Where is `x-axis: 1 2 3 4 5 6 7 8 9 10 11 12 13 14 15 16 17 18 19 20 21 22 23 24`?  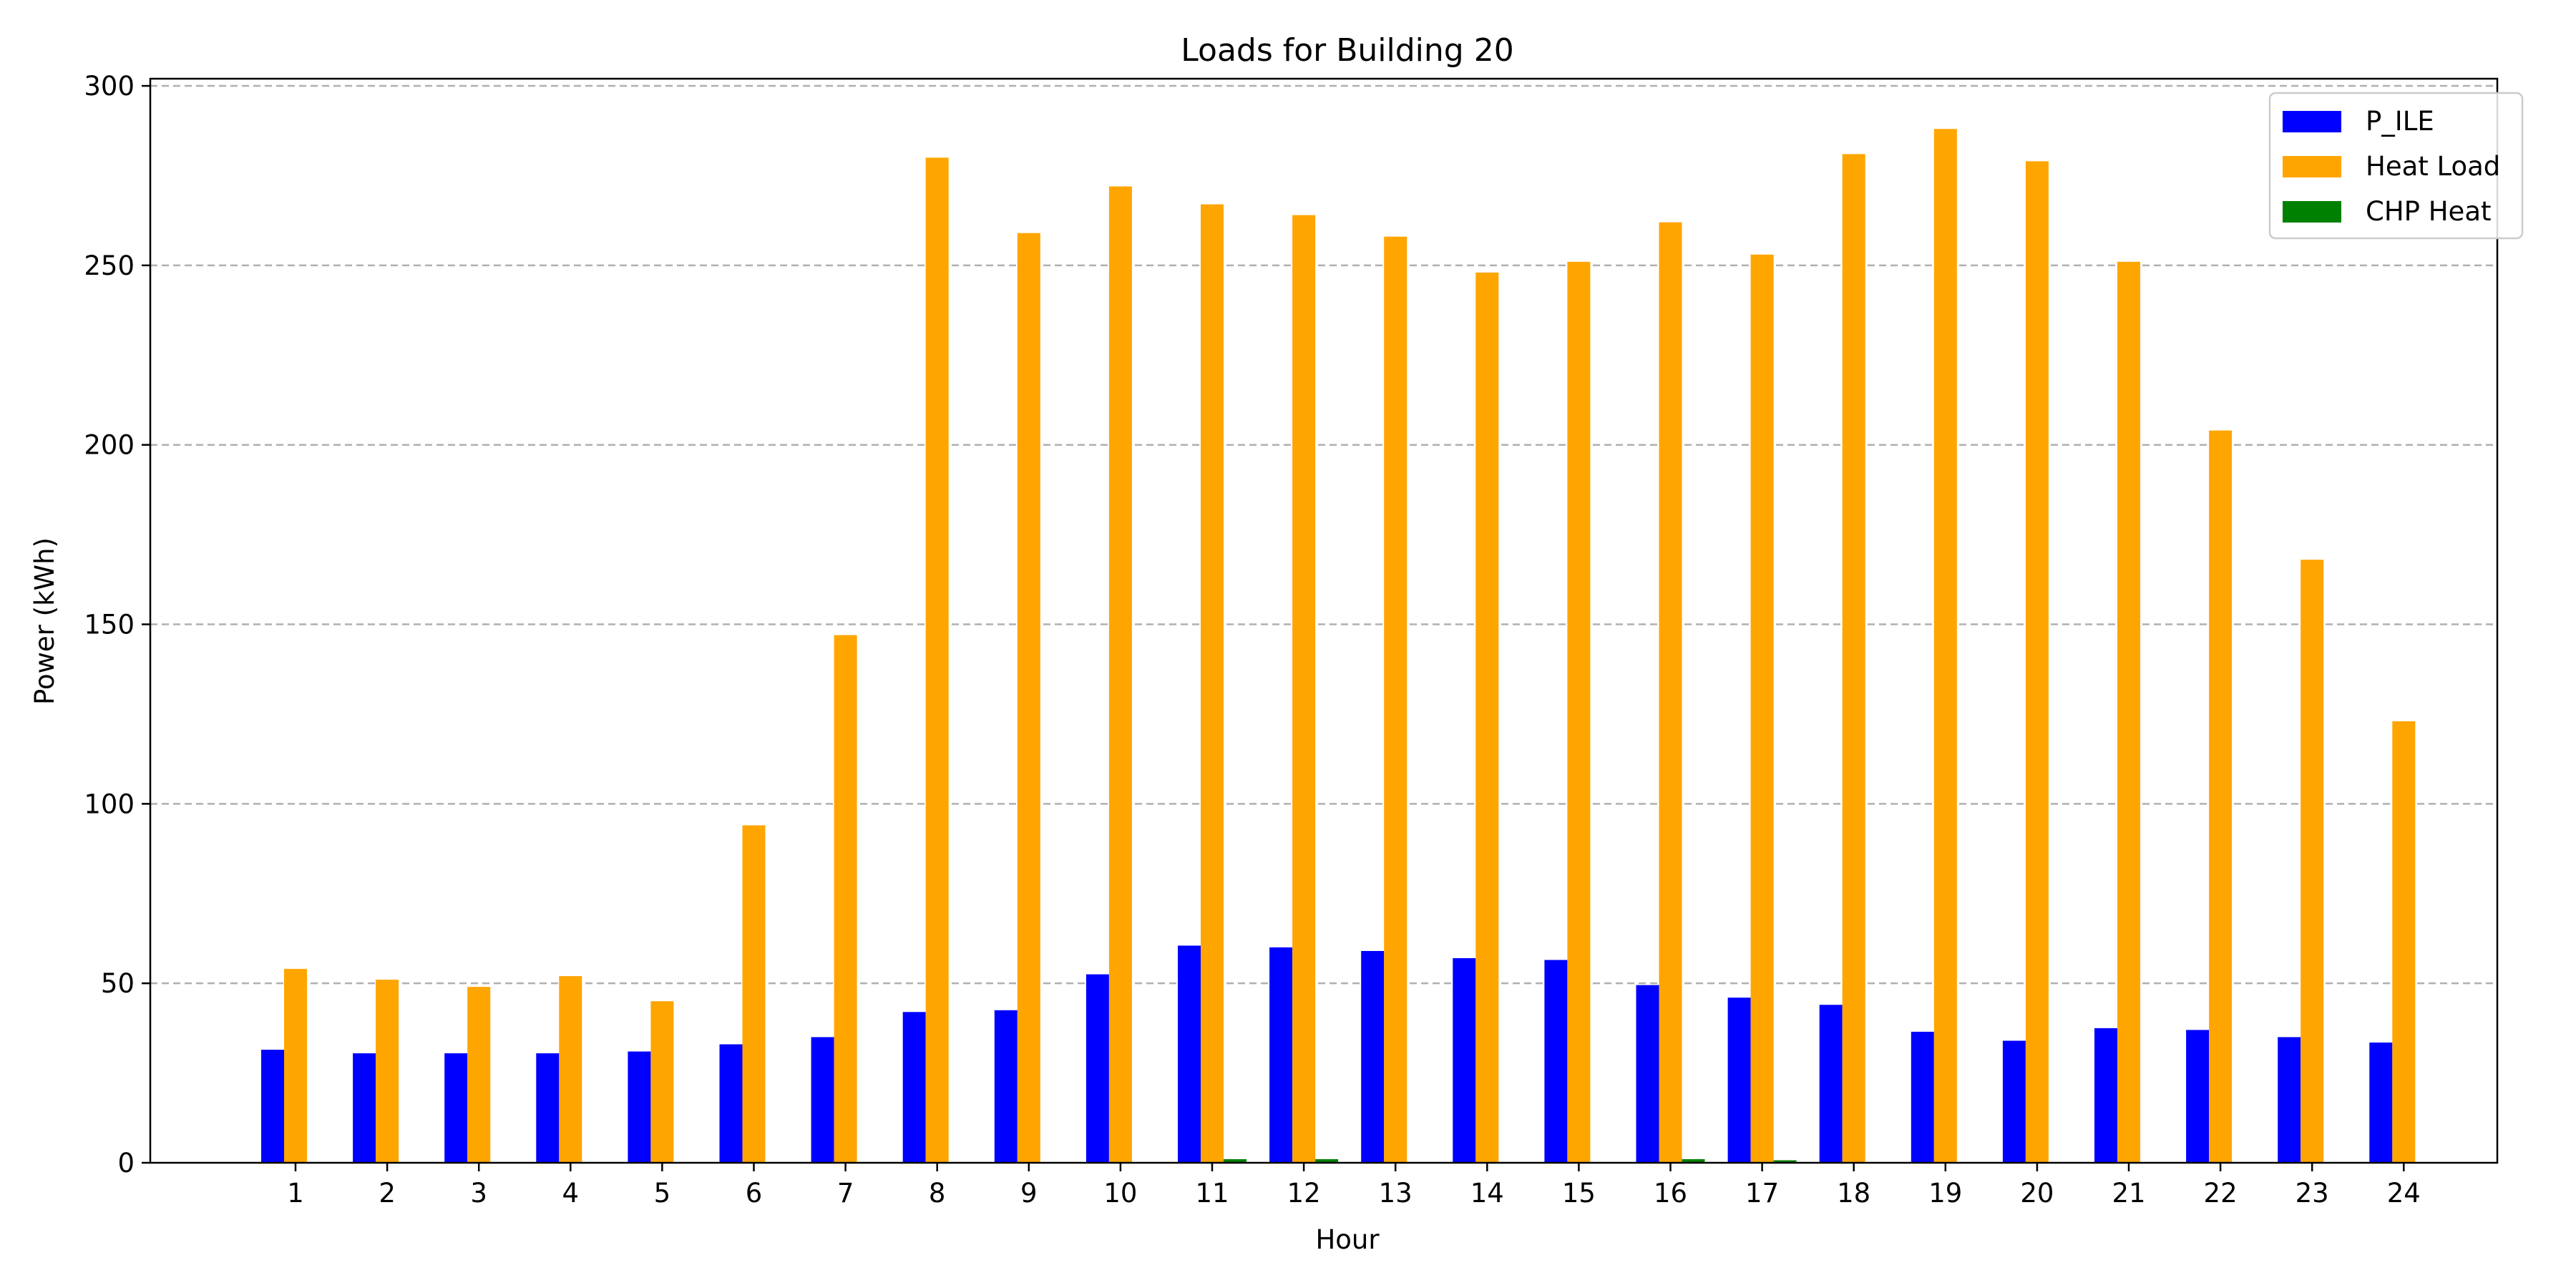
x-axis: 1 2 3 4 5 6 7 8 9 10 11 12 13 14 15 16 17 18 19 20 21 22 23 24 is located at coordinates (1354, 1186).